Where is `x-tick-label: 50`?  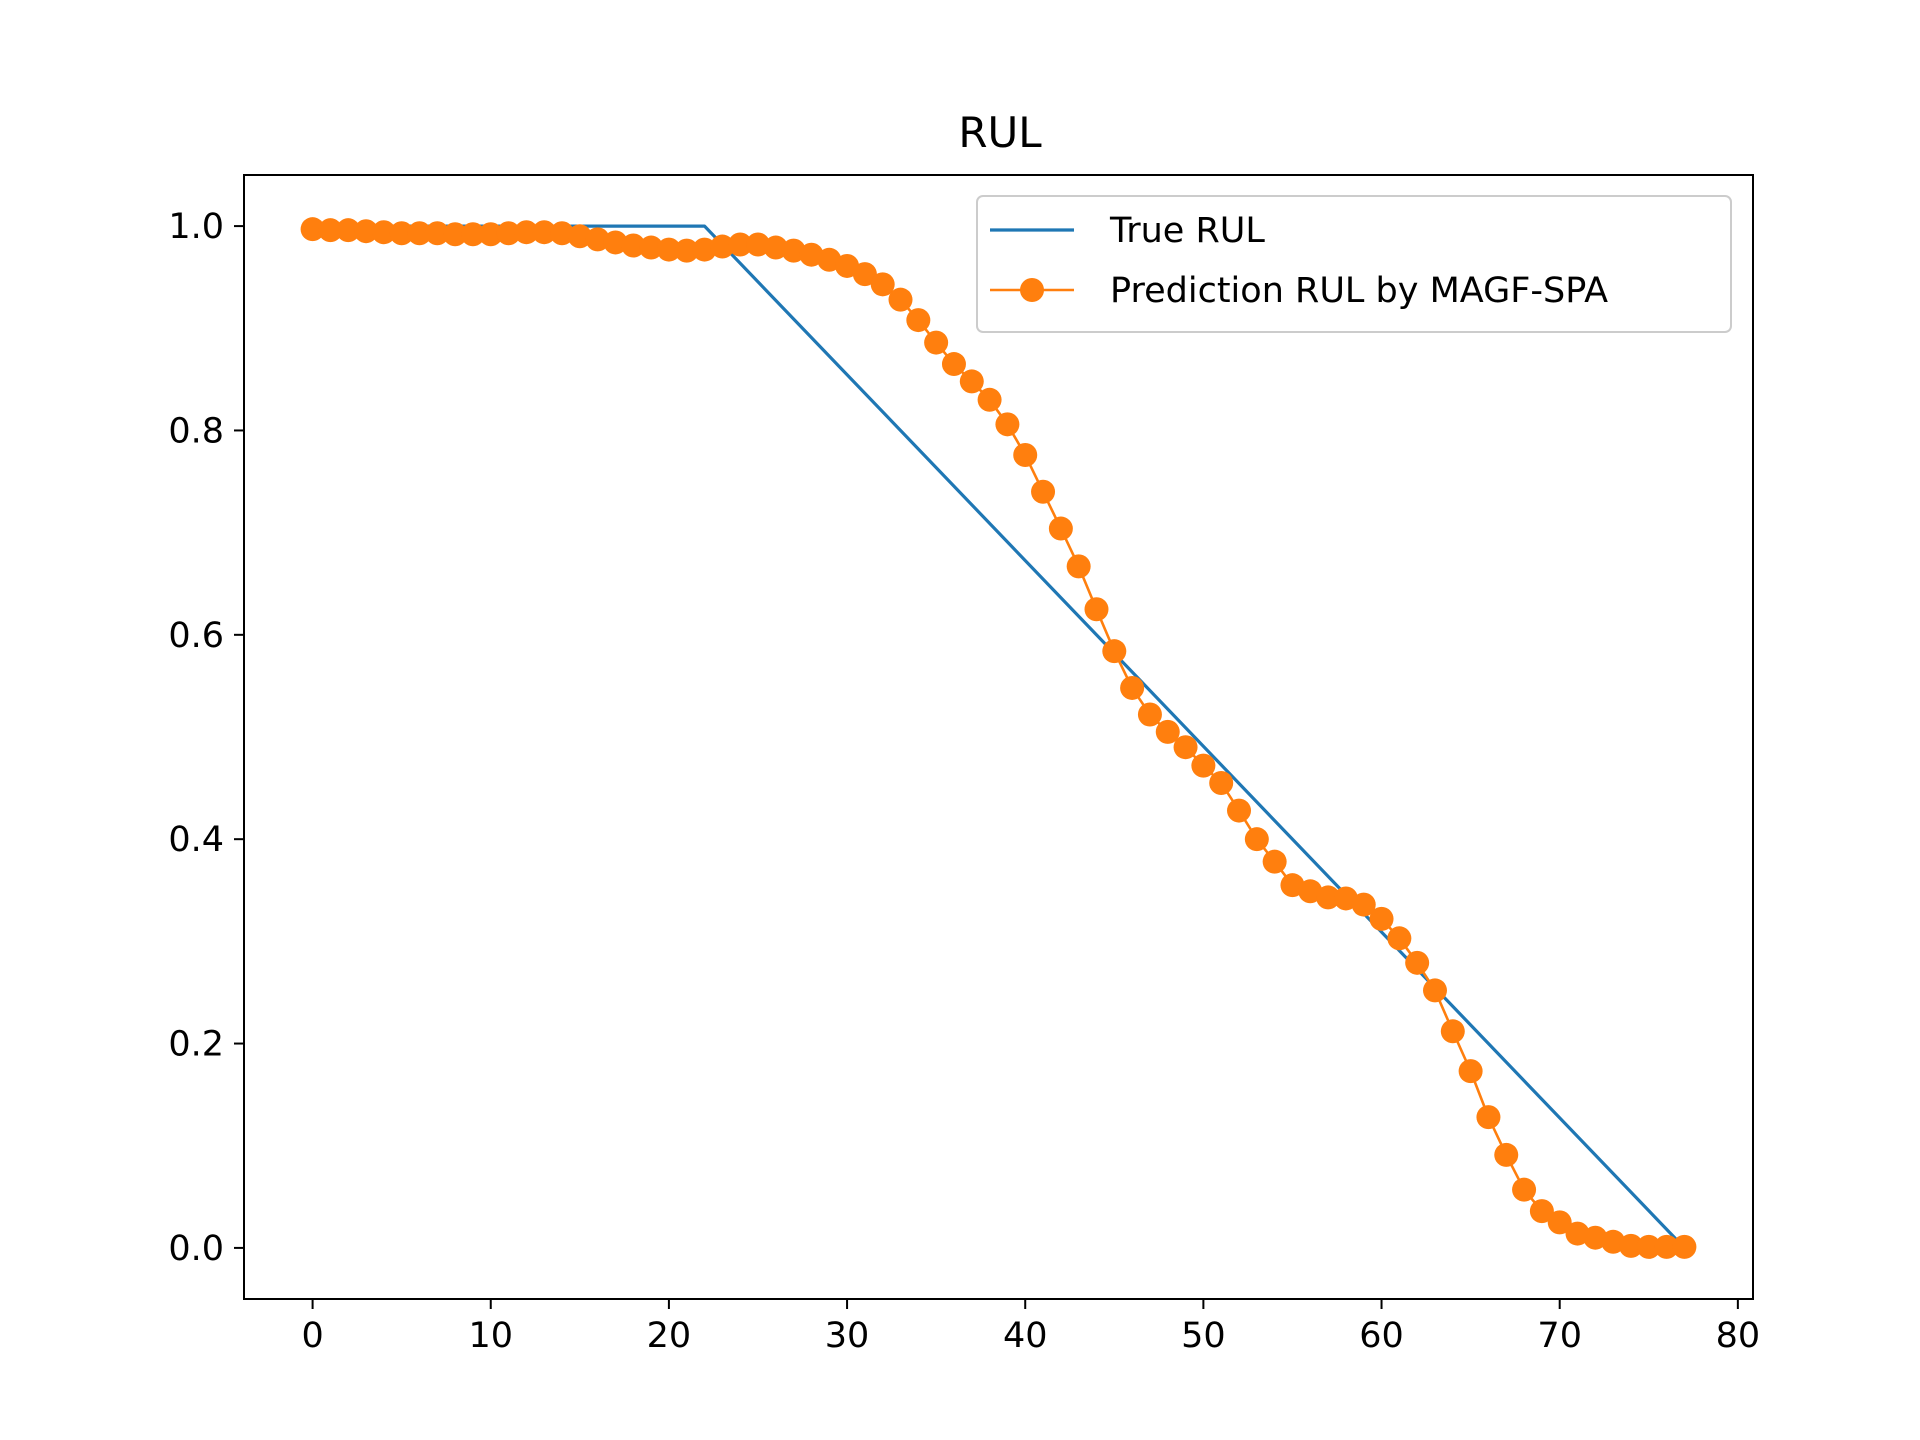 x-tick-label: 50 is located at coordinates (1203, 1336).